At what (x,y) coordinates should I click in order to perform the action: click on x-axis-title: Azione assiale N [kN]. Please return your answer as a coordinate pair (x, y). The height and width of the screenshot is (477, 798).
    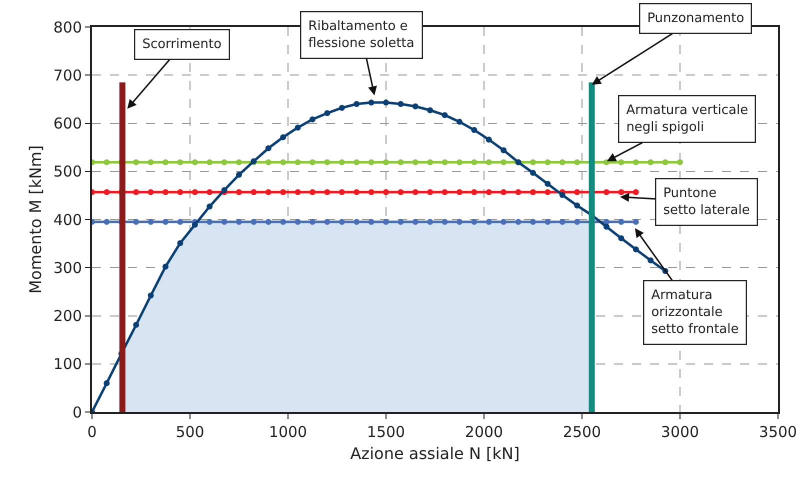
    Looking at the image, I should click on (435, 454).